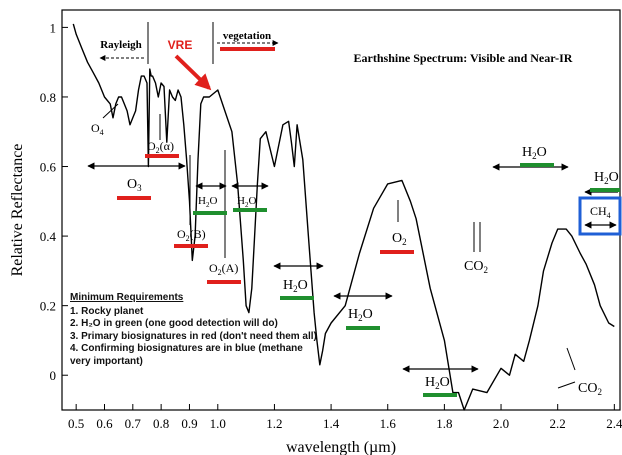  What do you see at coordinates (223, 269) in the screenshot?
I see `svg-text: O2(A)` at bounding box center [223, 269].